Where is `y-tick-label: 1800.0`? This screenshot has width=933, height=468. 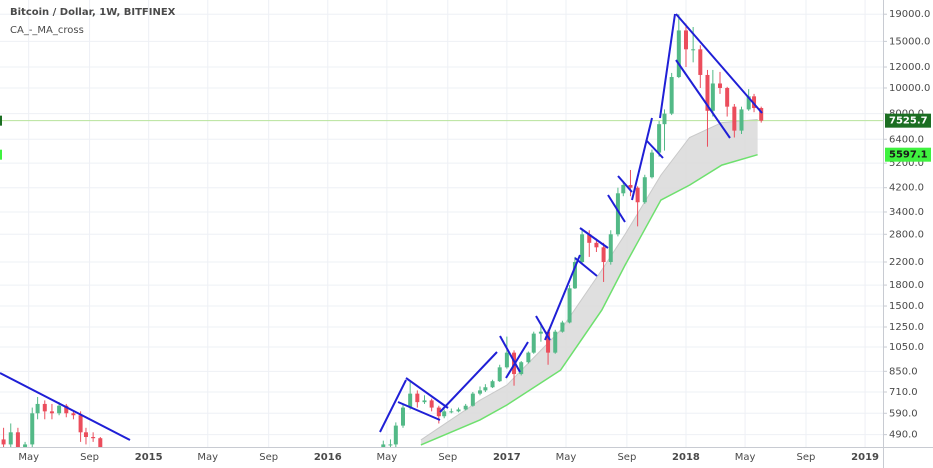 y-tick-label: 1800.0 is located at coordinates (906, 285).